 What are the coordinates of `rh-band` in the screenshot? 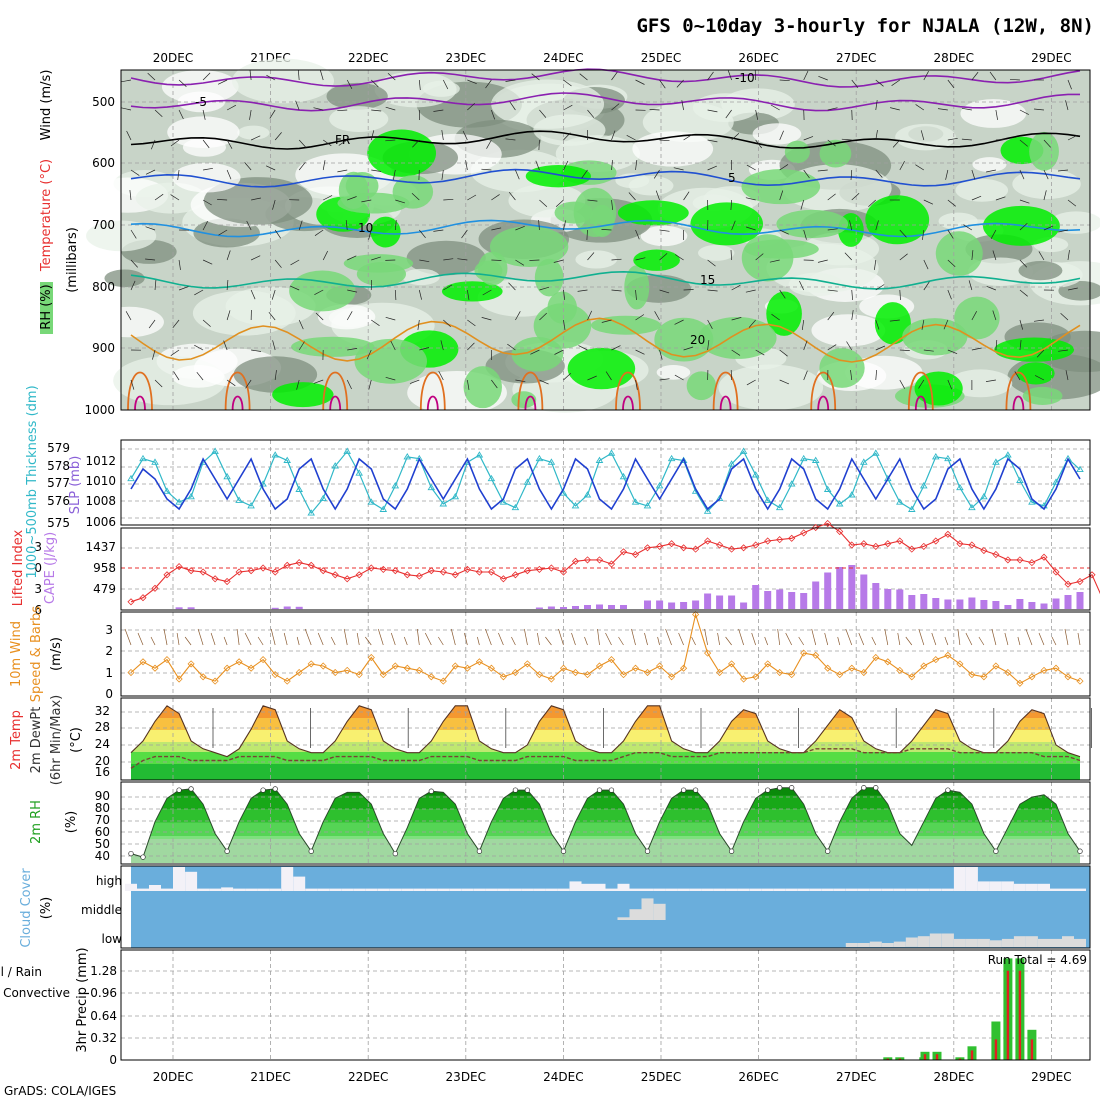 It's located at (605, 829).